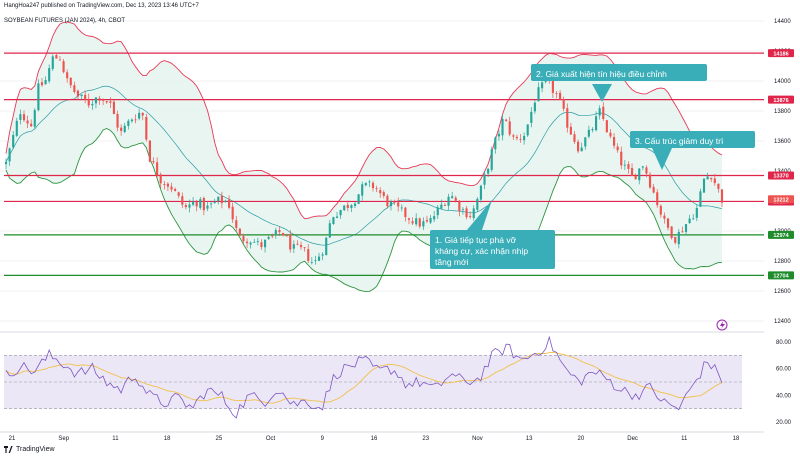 This screenshot has width=800, height=461. What do you see at coordinates (529, 439) in the screenshot?
I see `x-tick-label: 13` at bounding box center [529, 439].